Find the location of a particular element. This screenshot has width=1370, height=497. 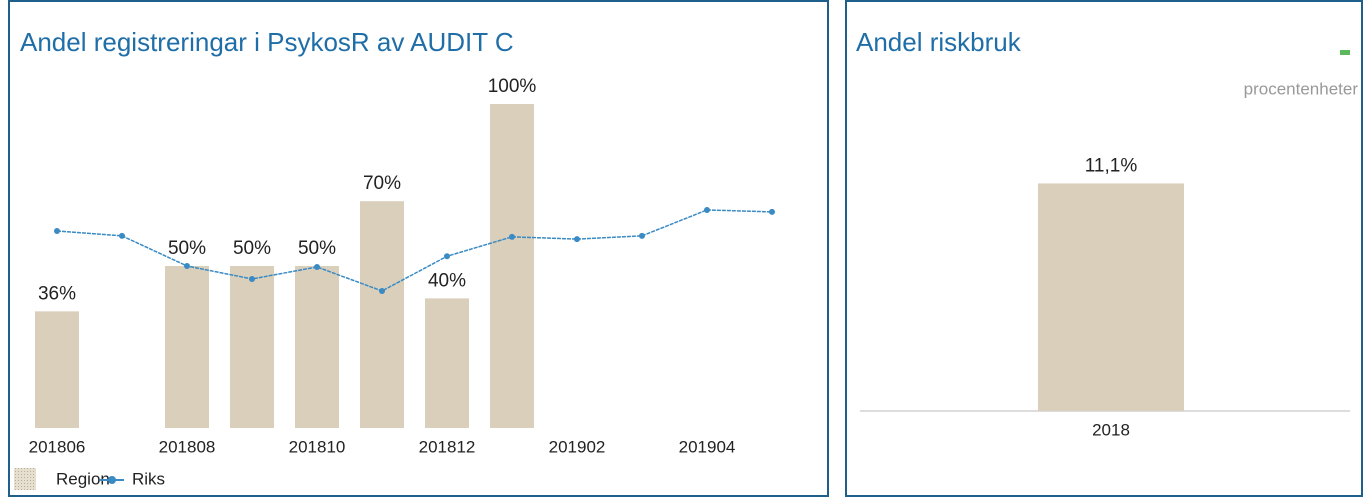

x-tick-label: 201902 is located at coordinates (577, 446).